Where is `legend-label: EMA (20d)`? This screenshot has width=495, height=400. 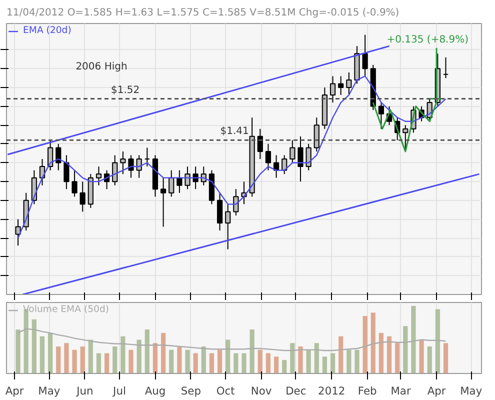 legend-label: EMA (20d) is located at coordinates (47, 30).